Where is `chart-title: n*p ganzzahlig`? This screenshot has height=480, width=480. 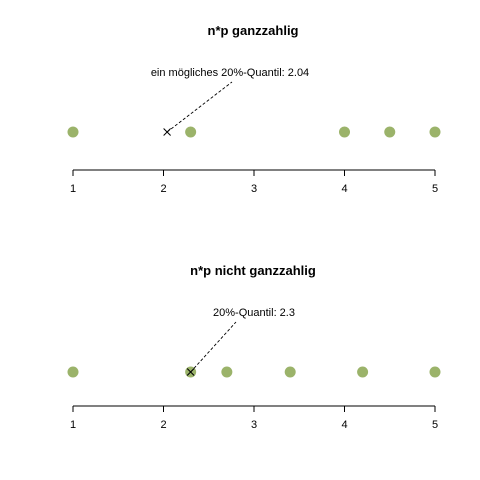
chart-title: n*p ganzzahlig is located at coordinates (253, 30).